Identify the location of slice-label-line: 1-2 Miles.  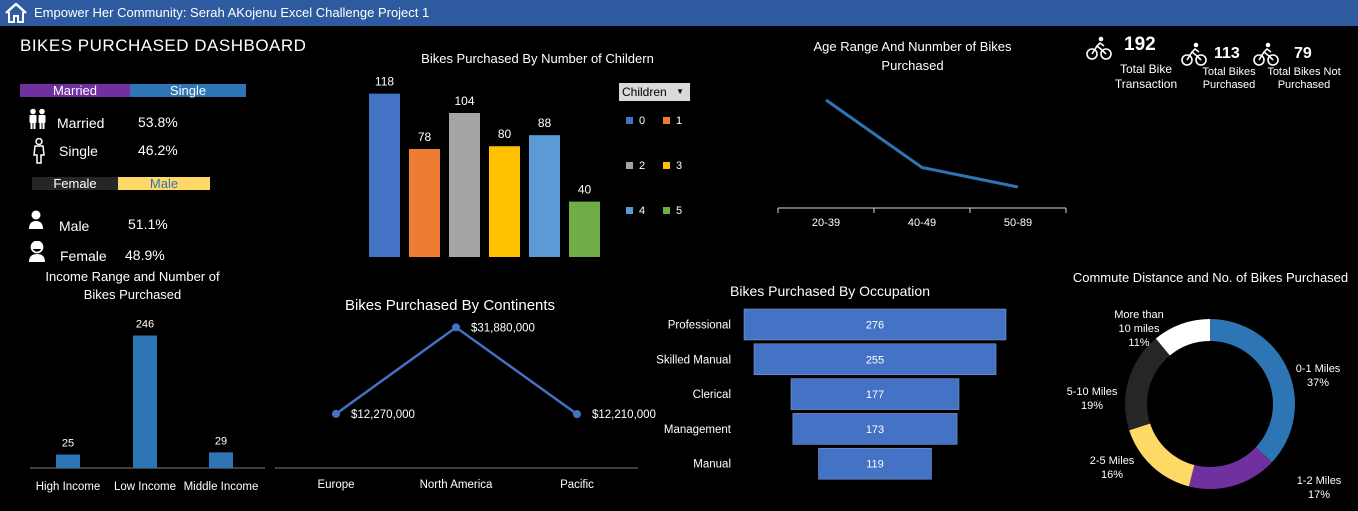
(1319, 481).